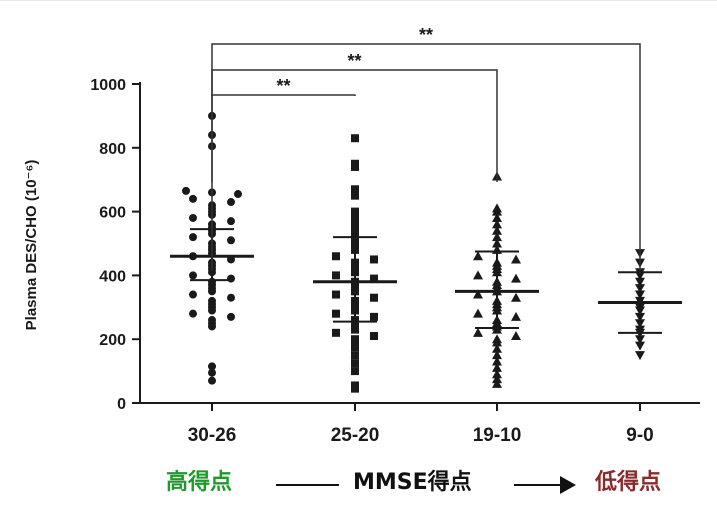 This screenshot has width=717, height=508. I want to click on caption-low-score: 低得点, so click(628, 482).